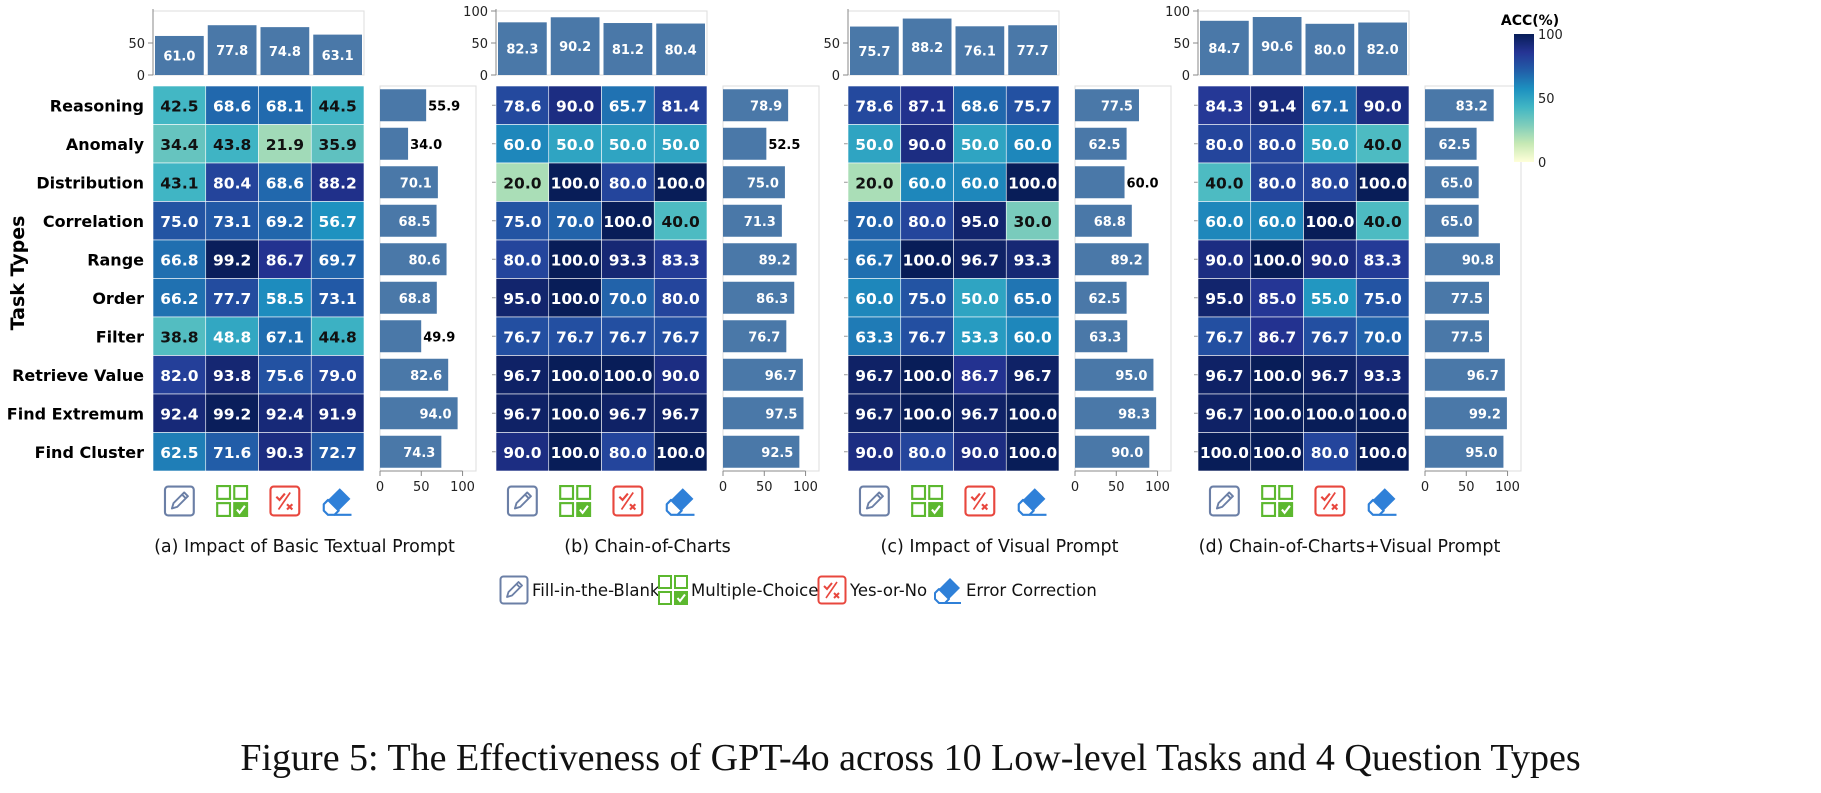 This screenshot has height=793, width=1821. Describe the element at coordinates (1181, 44) in the screenshot. I see `top-axis-tick-label: 50` at that location.